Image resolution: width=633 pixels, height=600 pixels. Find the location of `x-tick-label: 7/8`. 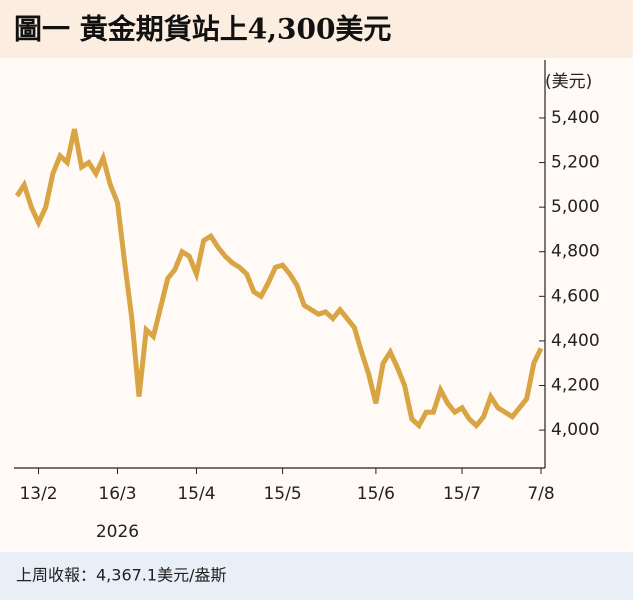

x-tick-label: 7/8 is located at coordinates (540, 494).